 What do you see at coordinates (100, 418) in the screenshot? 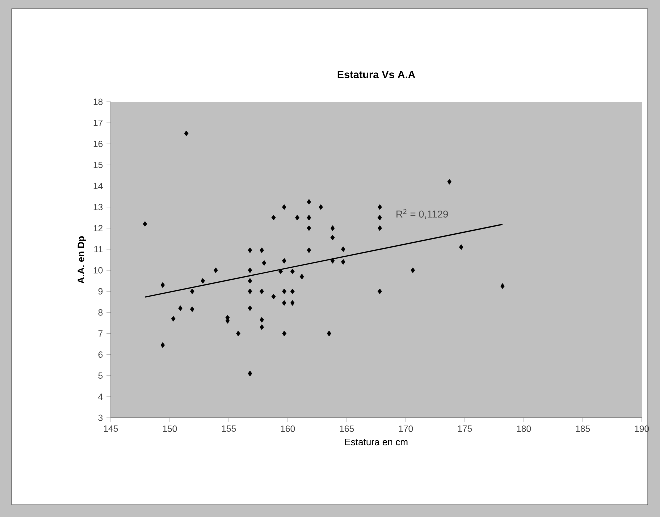
I see `y-tick-label: 3` at bounding box center [100, 418].